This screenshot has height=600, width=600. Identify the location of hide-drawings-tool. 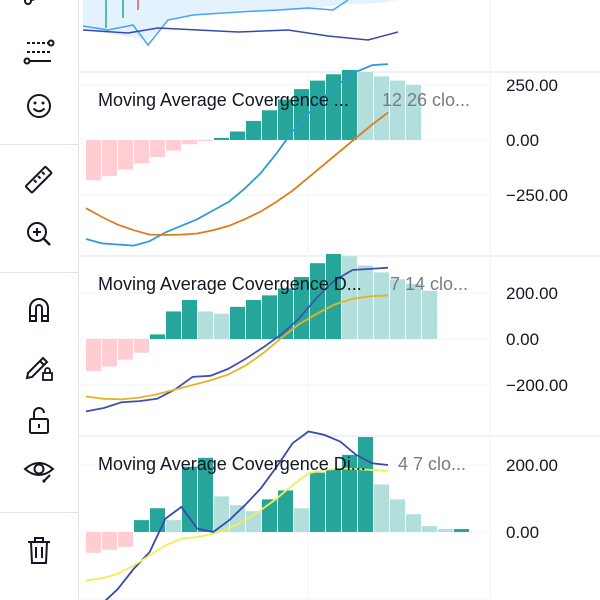
(39, 470).